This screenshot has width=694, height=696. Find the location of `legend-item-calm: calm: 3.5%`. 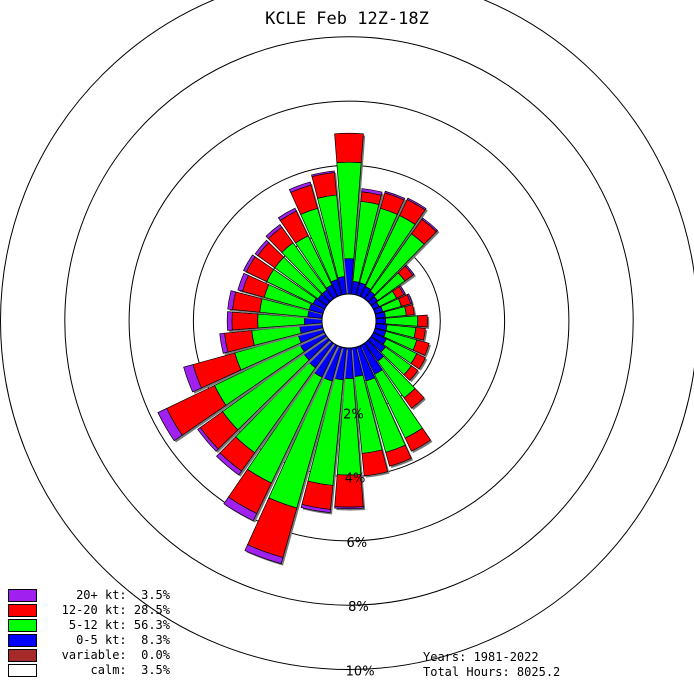

legend-item-calm: calm: 3.5% is located at coordinates (108, 670).